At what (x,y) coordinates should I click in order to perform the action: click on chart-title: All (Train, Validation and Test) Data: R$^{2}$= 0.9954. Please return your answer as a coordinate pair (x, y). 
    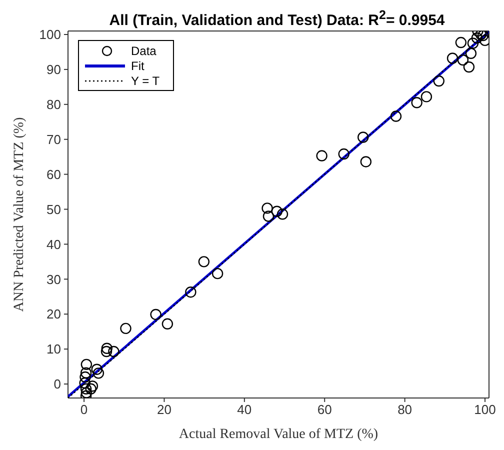
    Looking at the image, I should click on (277, 18).